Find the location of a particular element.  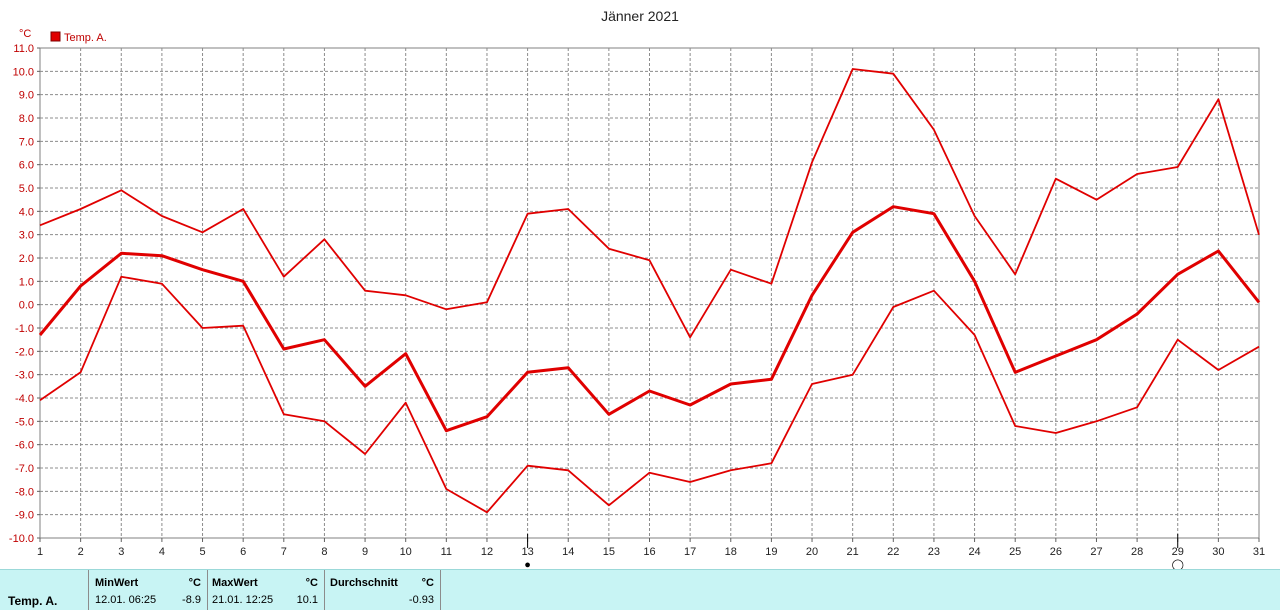

stats-max-label: MaxWert is located at coordinates (235, 583).